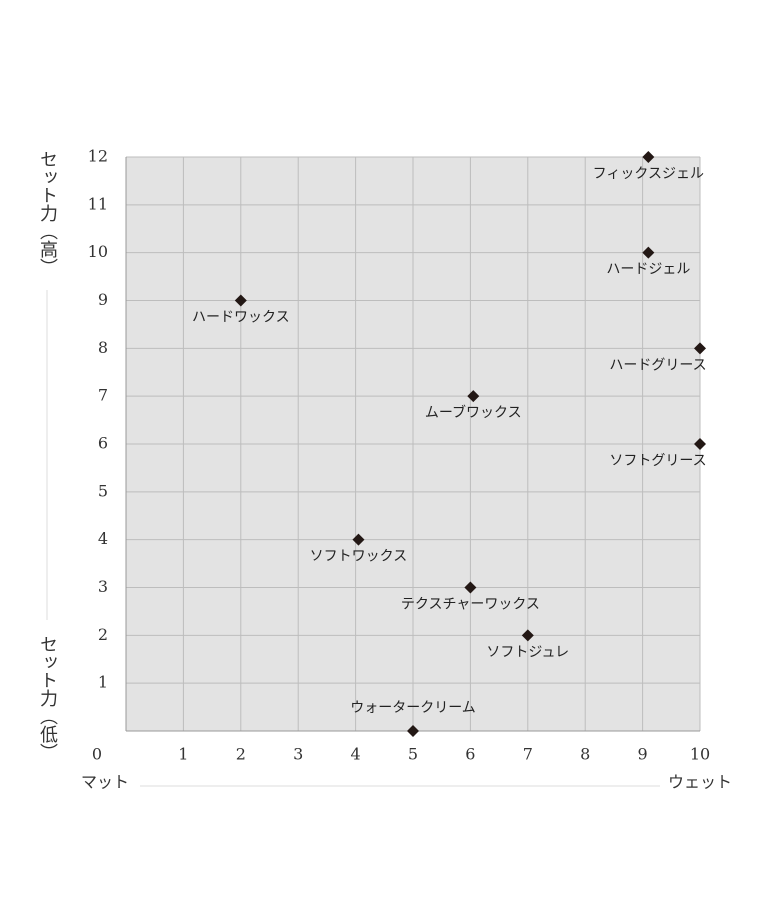 The height and width of the screenshot is (922, 768). What do you see at coordinates (413, 708) in the screenshot?
I see `point-label: ウォータークリーム` at bounding box center [413, 708].